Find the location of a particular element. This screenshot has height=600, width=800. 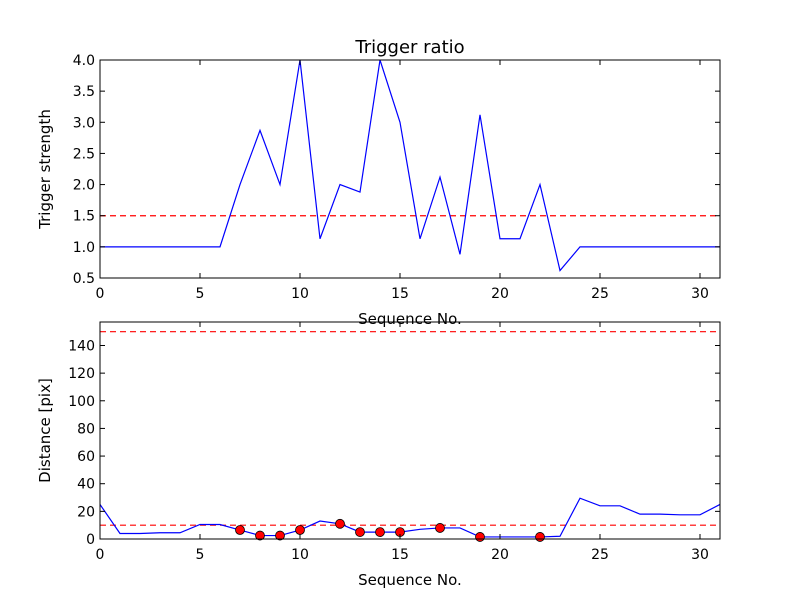

bottom-y-tick-label: 80 is located at coordinates (86, 429).